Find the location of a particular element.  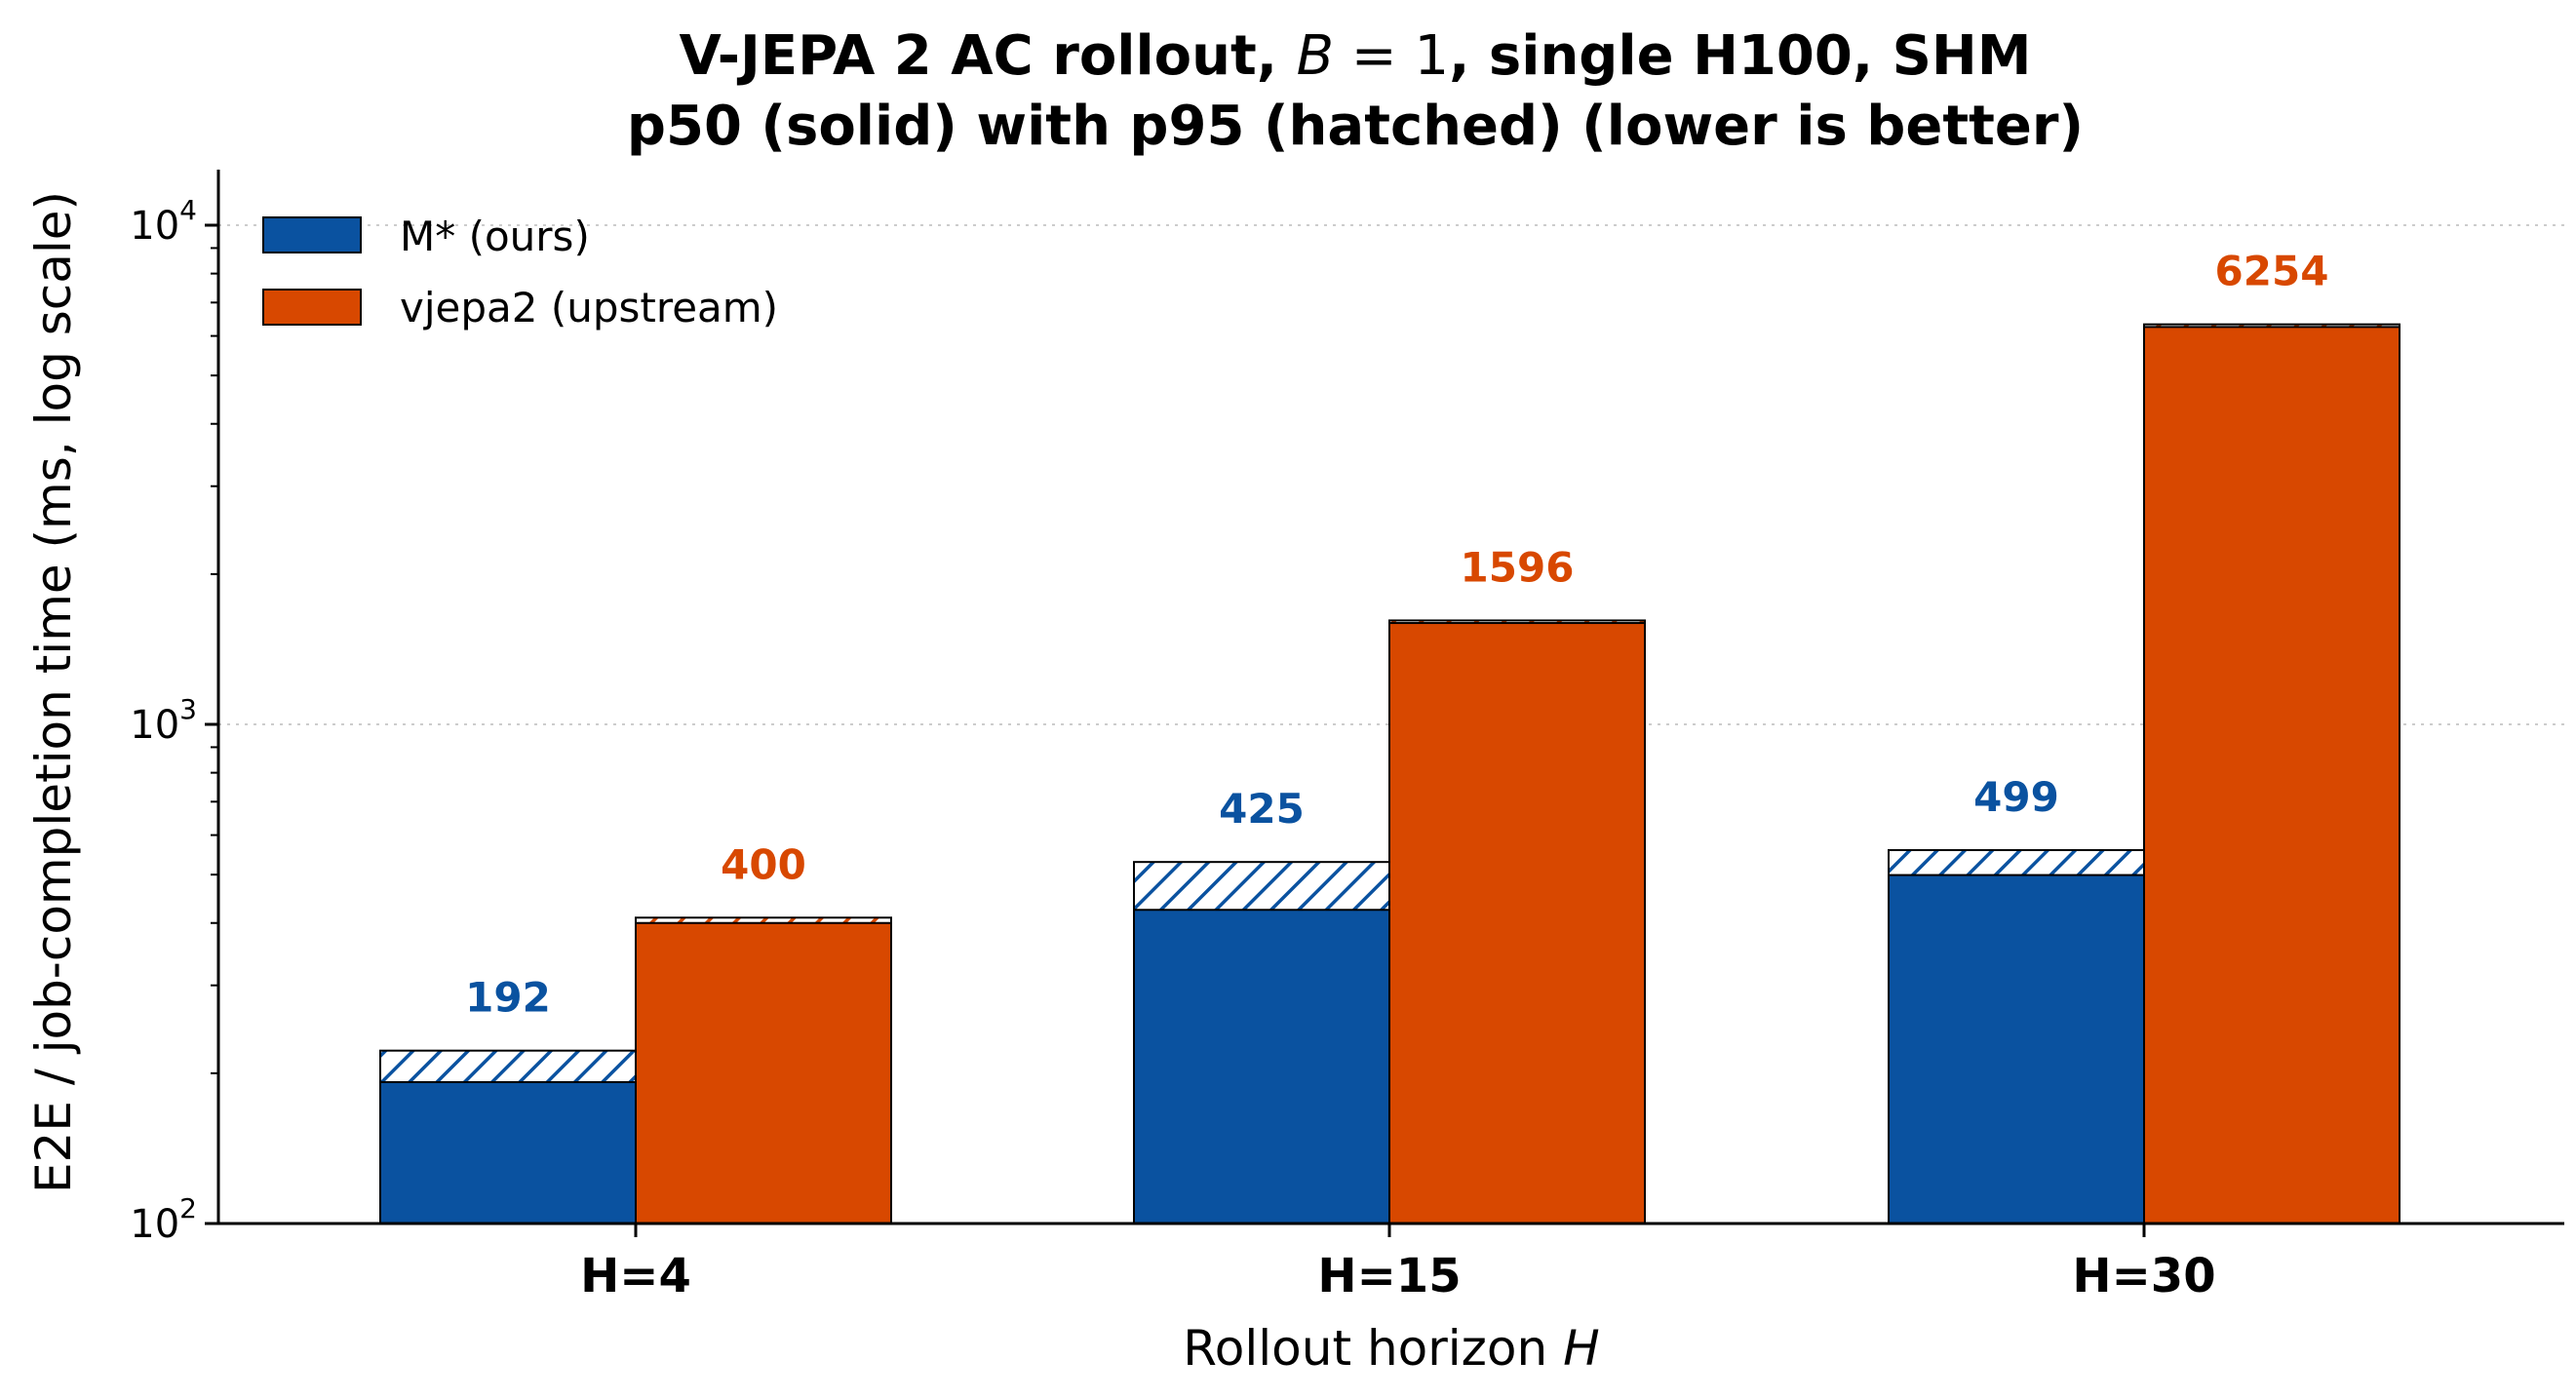

legend-swatch-mstar is located at coordinates (312, 234).